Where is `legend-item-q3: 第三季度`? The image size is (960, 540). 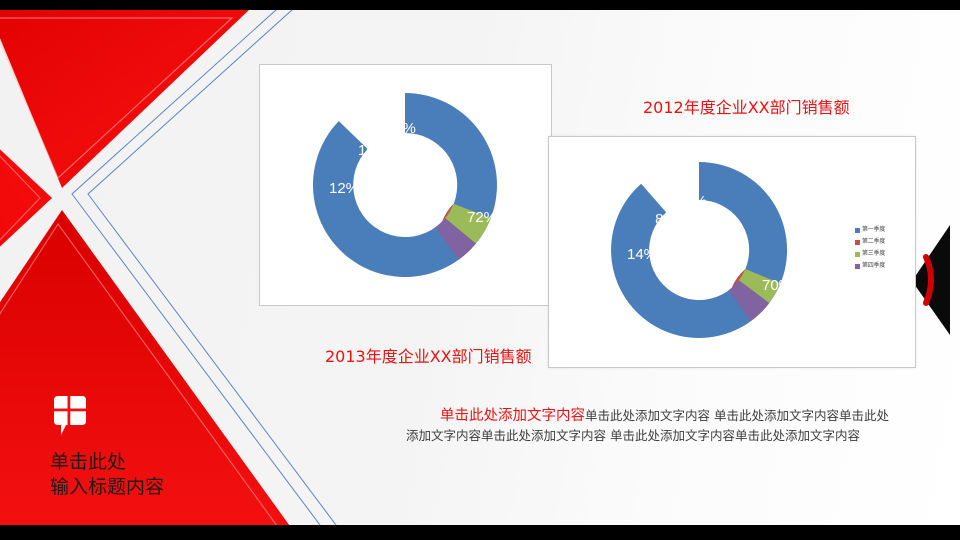 legend-item-q3: 第三季度 is located at coordinates (883, 254).